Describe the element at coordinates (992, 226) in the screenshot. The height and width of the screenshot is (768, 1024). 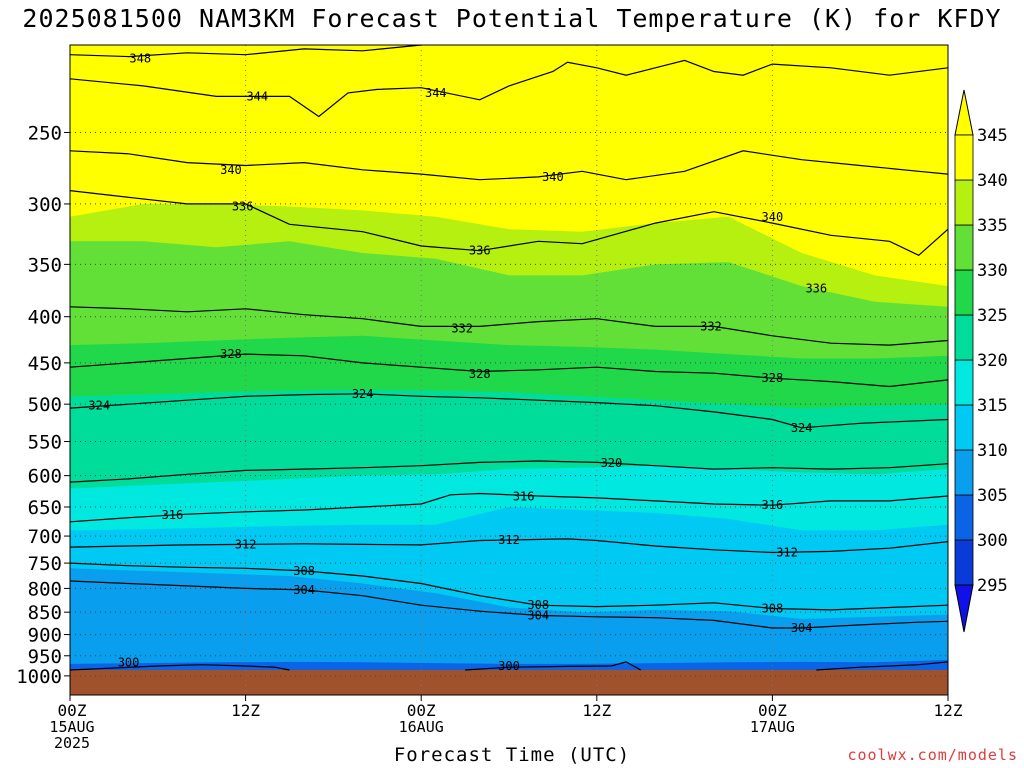
I see `colorbar-label-335: 335` at that location.